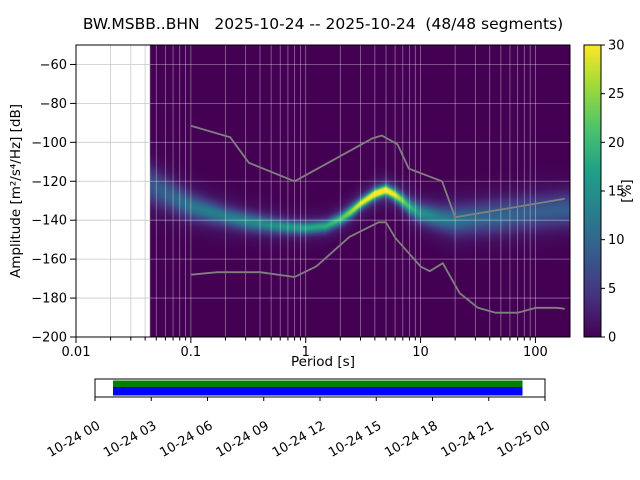 This screenshot has height=480, width=640. Describe the element at coordinates (186, 439) in the screenshot. I see `timeline-tick-label: 10-24 06` at that location.